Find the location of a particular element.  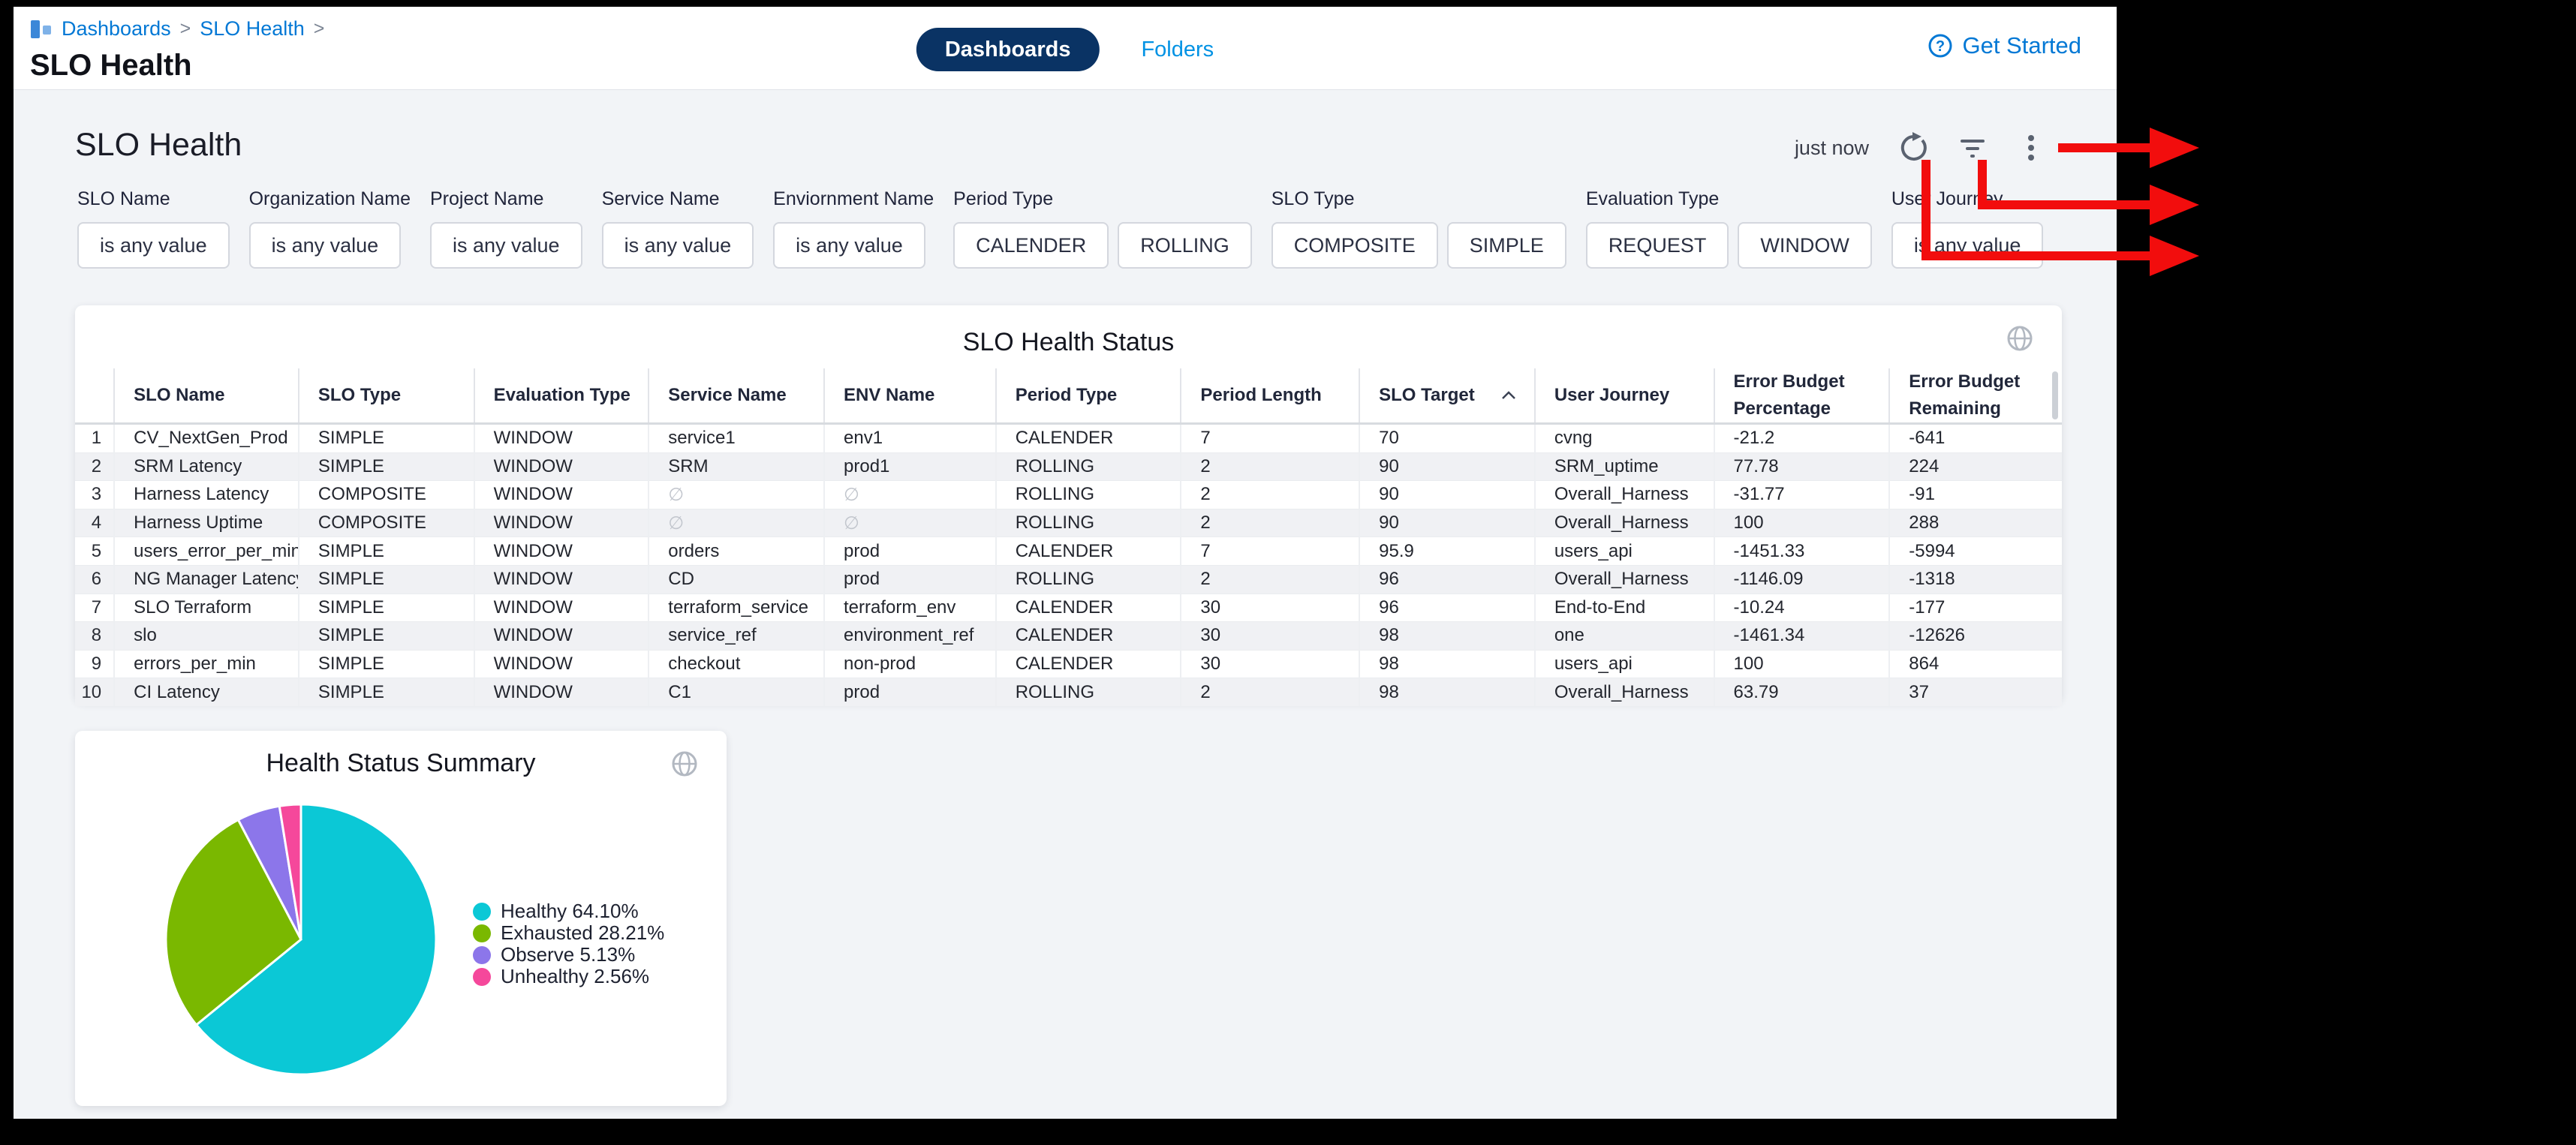

dashboard-title: SLO Health is located at coordinates (158, 145).